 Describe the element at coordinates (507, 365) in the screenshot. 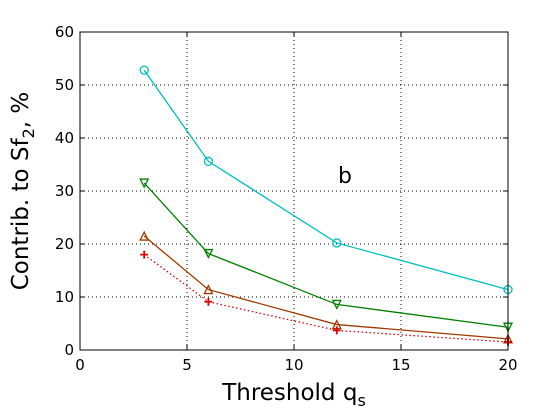

I see `x-tick-label: 20` at that location.